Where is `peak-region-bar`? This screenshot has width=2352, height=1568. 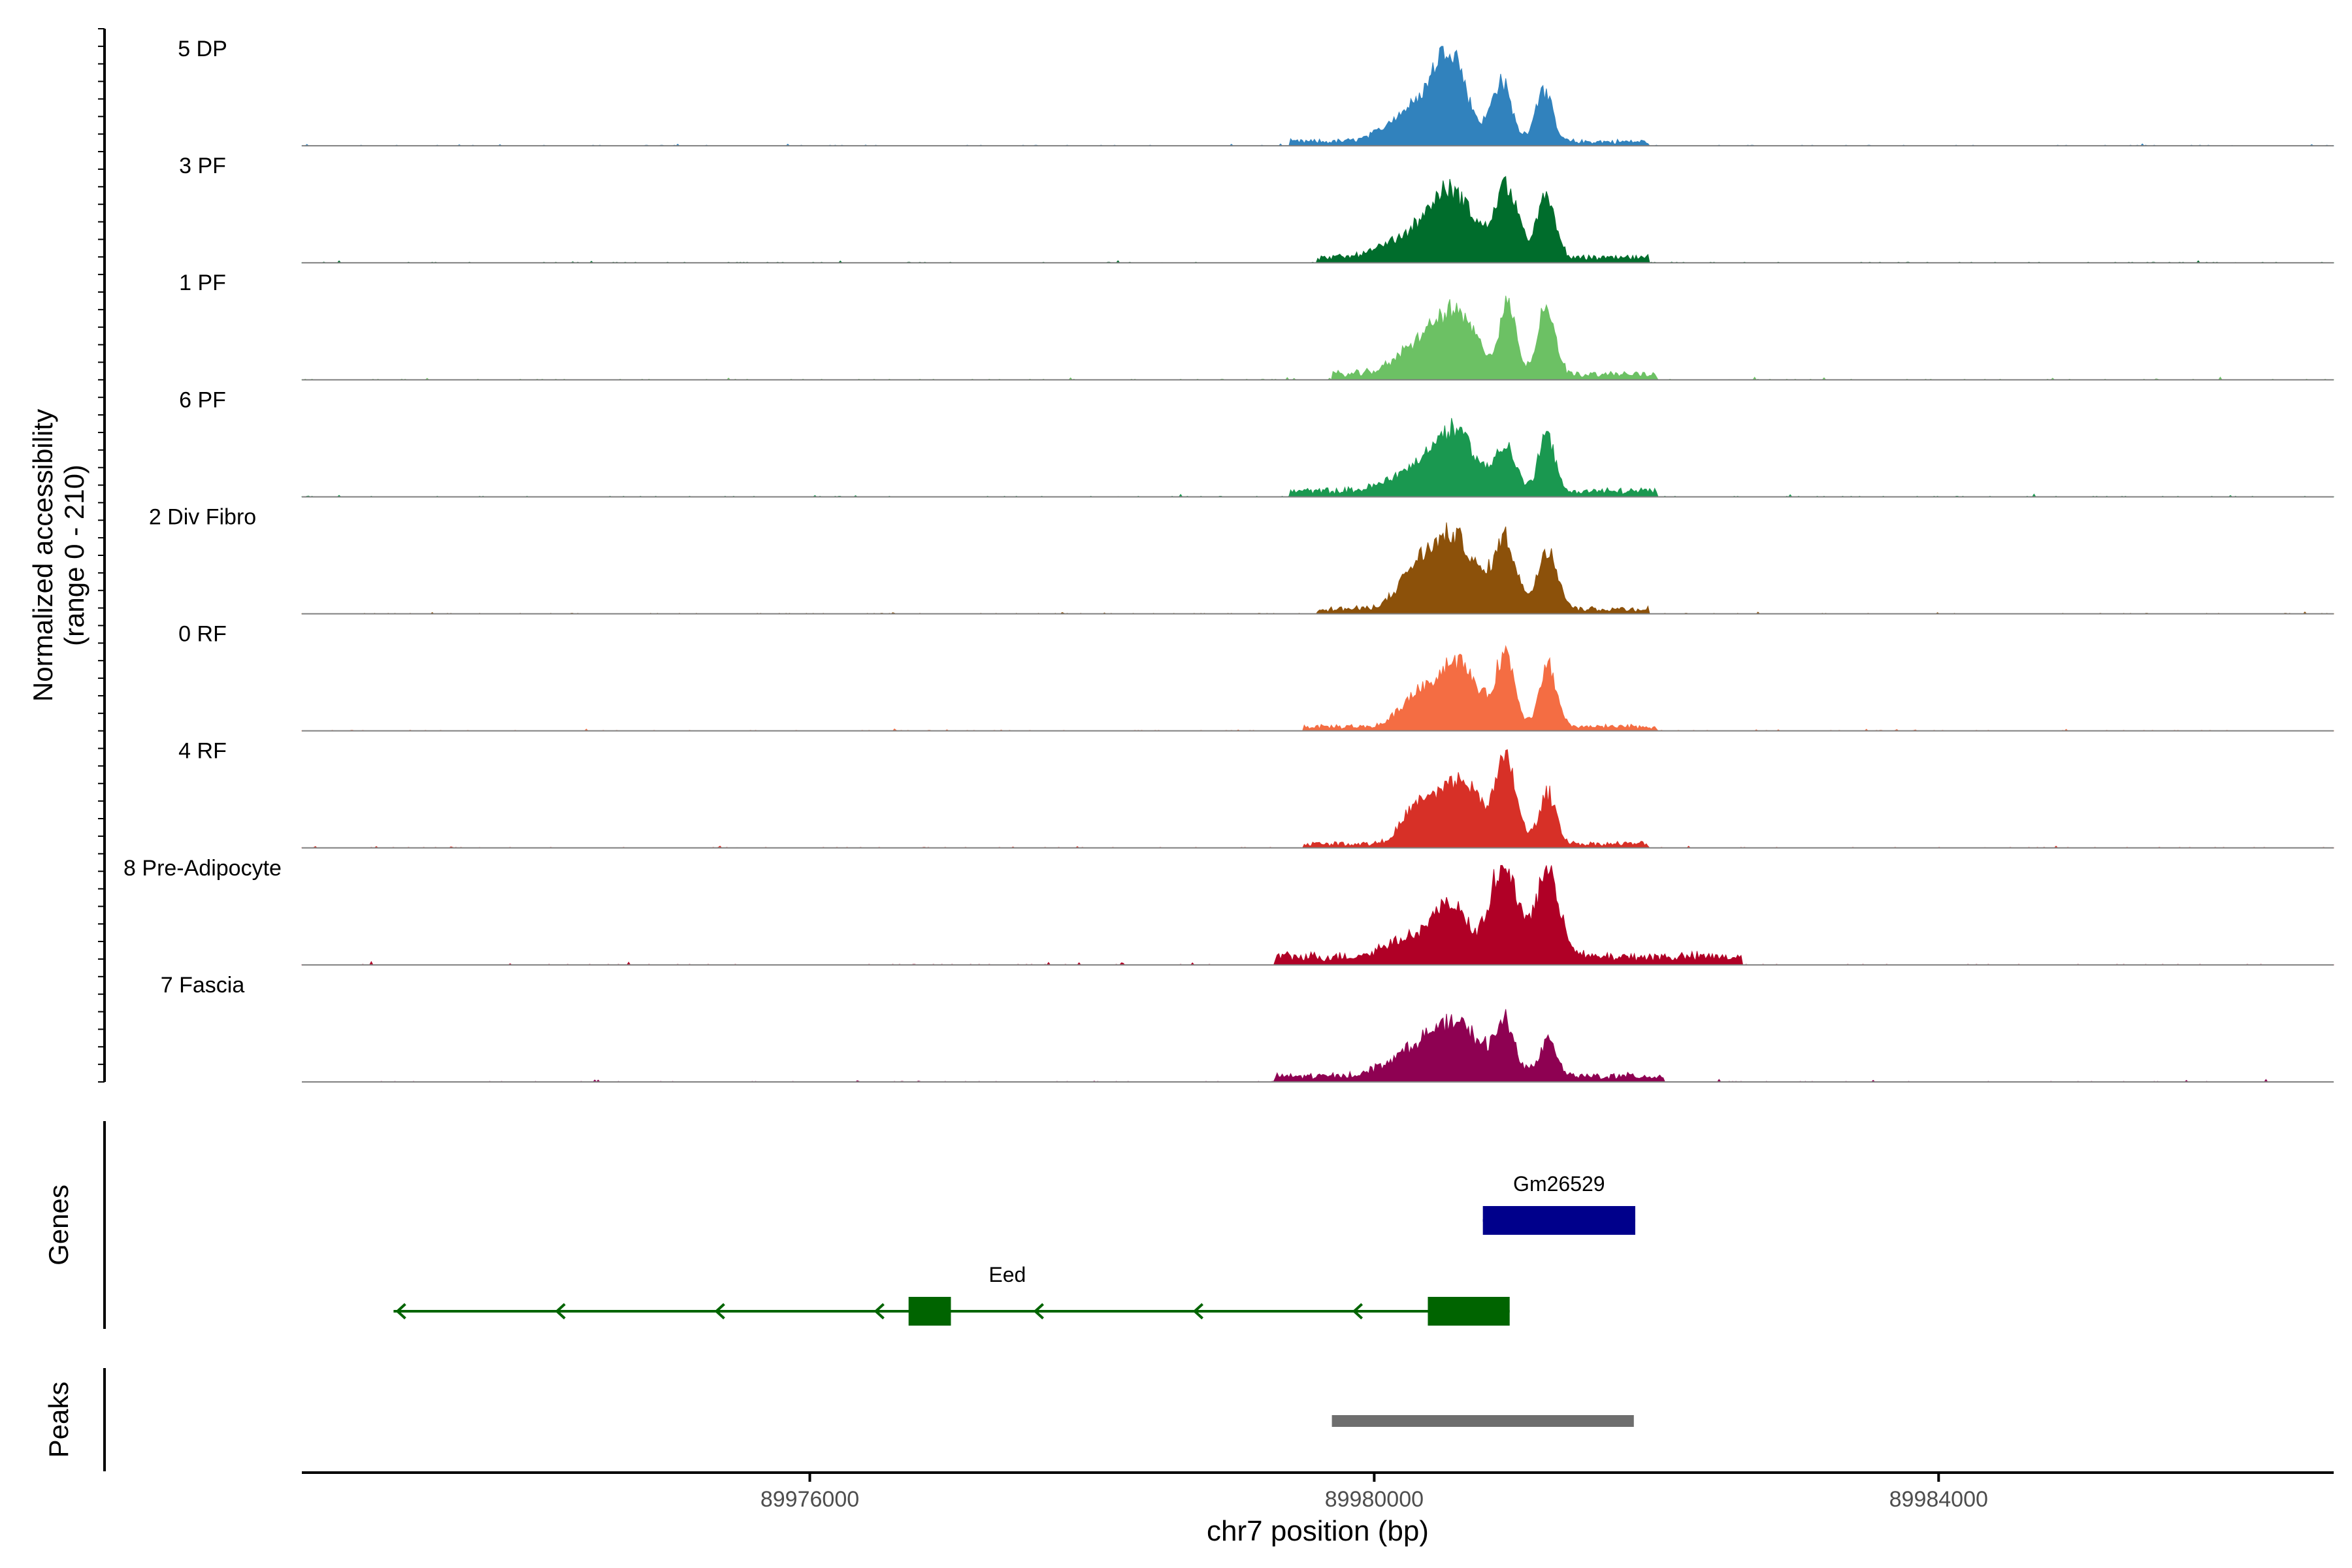 peak-region-bar is located at coordinates (1482, 1421).